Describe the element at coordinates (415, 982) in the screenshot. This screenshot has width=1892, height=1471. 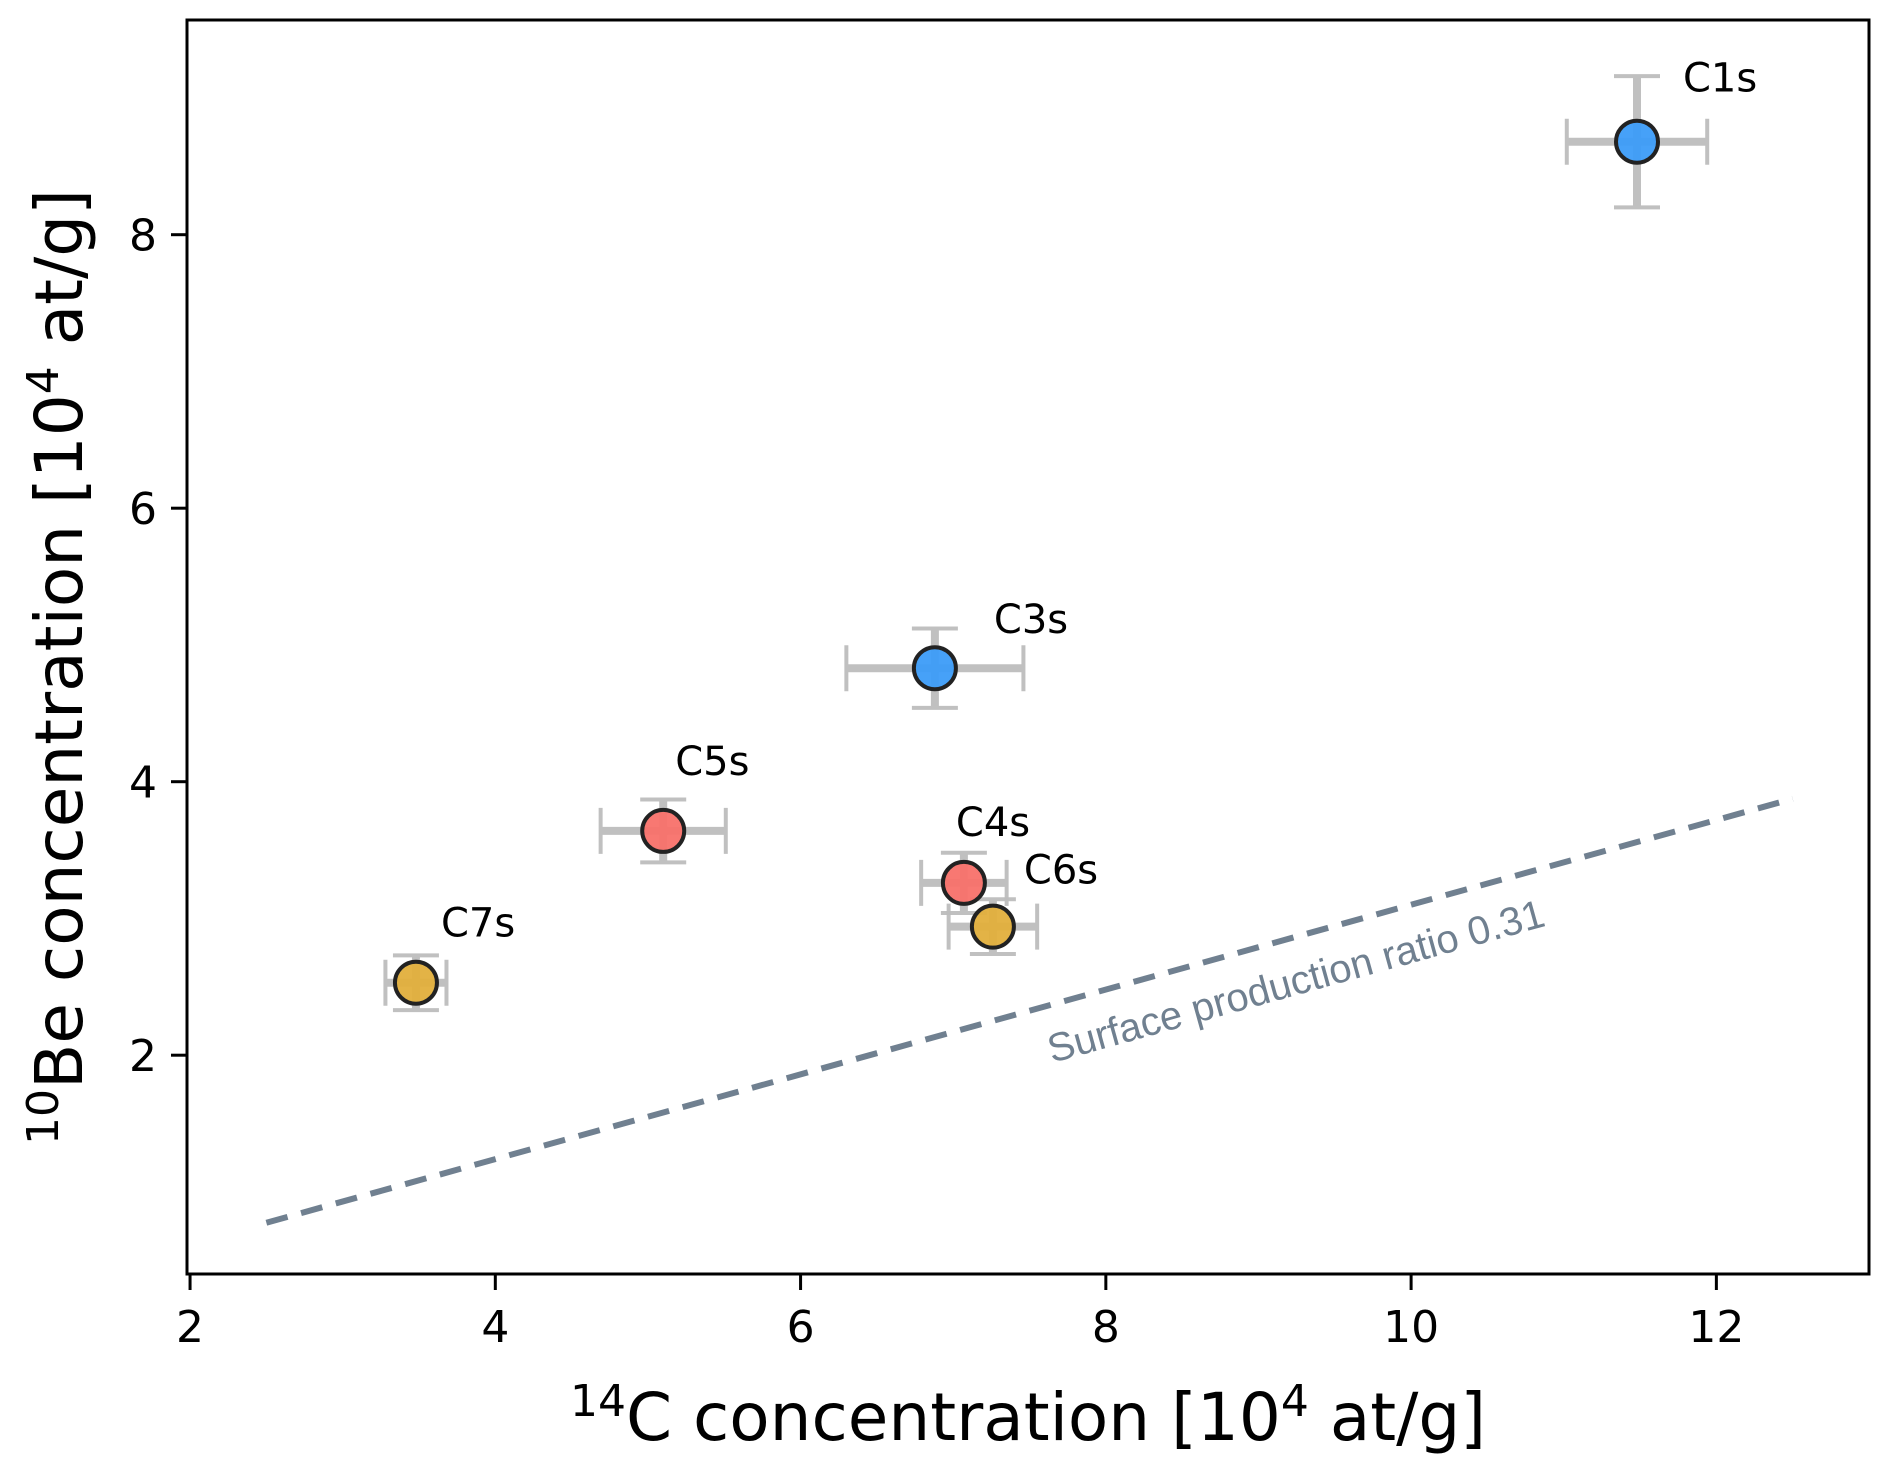
I see `data-point-C7s` at that location.